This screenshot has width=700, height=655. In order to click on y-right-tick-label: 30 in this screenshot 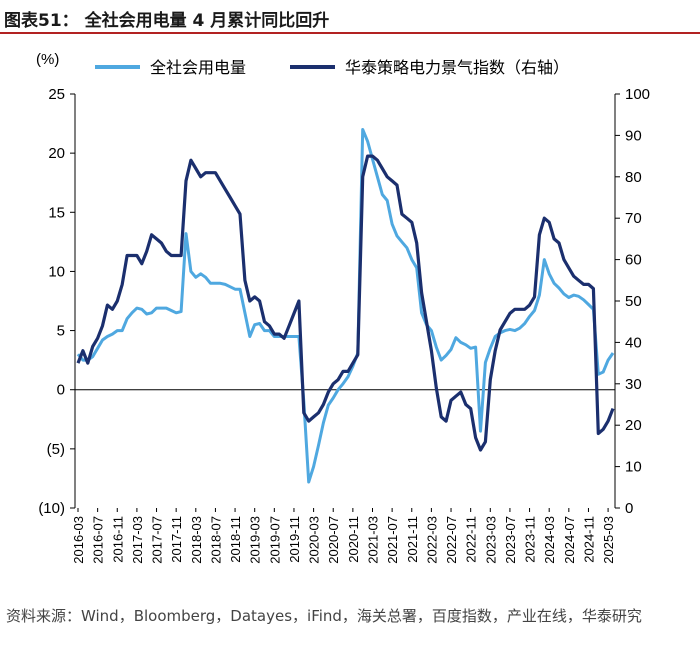, I will do `click(633, 384)`.